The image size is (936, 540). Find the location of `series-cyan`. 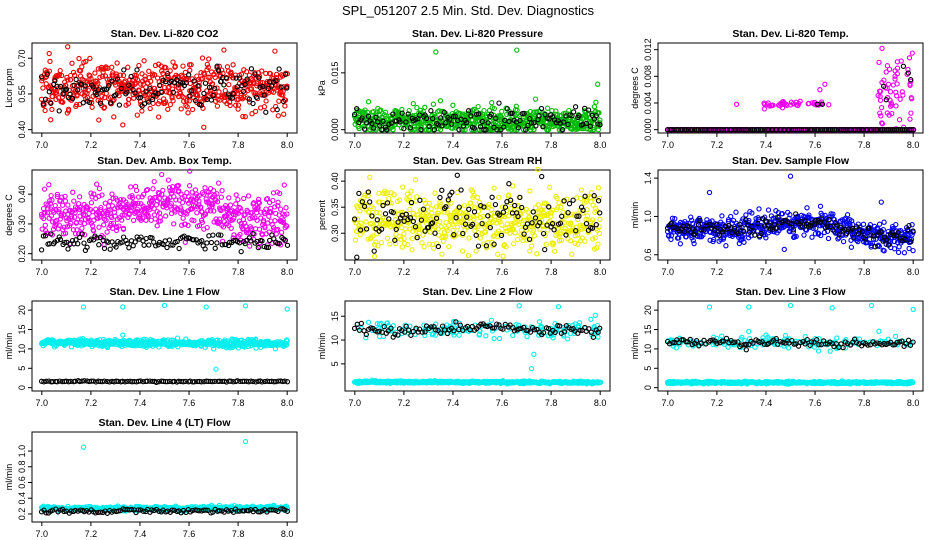

series-cyan is located at coordinates (164, 337).